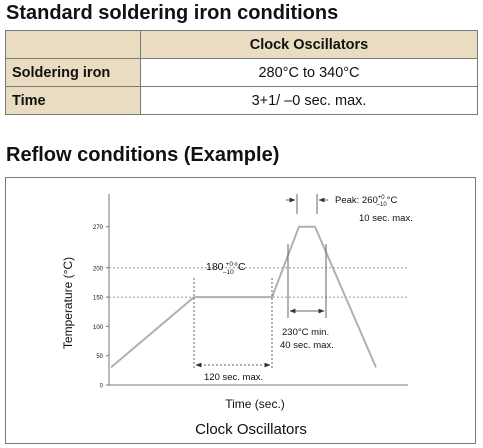 This screenshot has width=483, height=448. I want to click on soldering-section-title: Standard soldering iron conditions, so click(172, 13).